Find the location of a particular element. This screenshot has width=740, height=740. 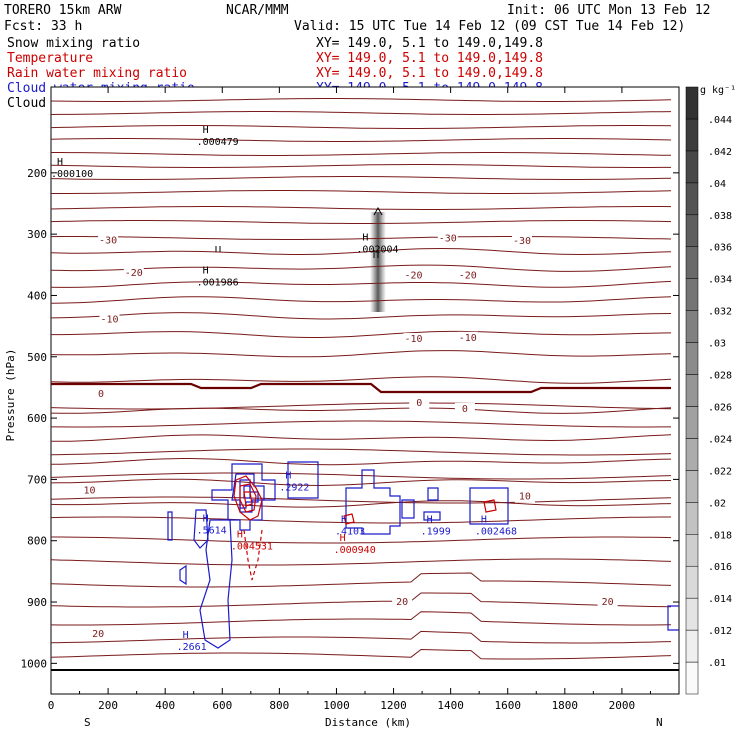

colorbar-tick-label: .012 is located at coordinates (720, 631).